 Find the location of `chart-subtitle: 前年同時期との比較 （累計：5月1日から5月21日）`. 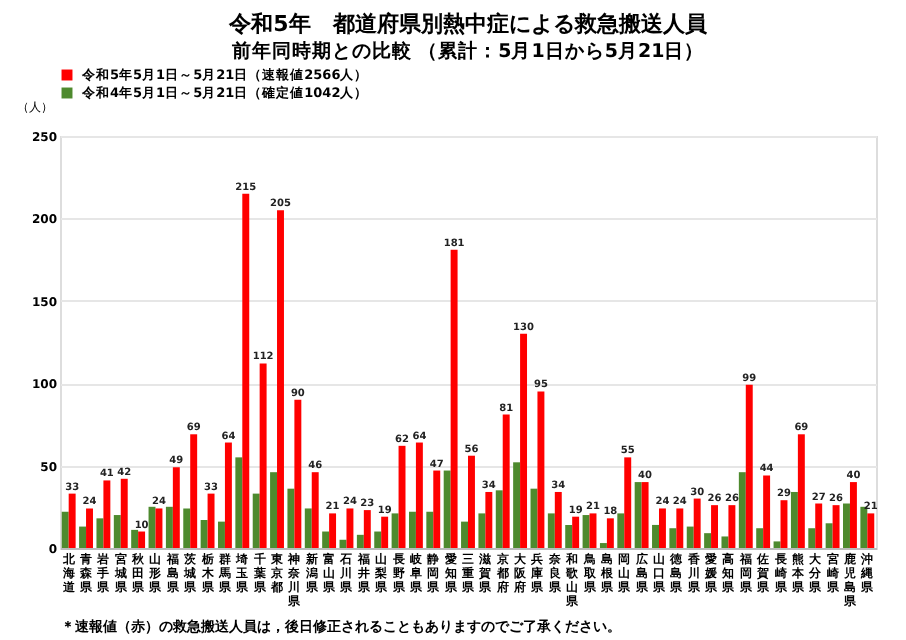

chart-subtitle: 前年同時期との比較 （累計：5月1日から5月21日） is located at coordinates (467, 51).